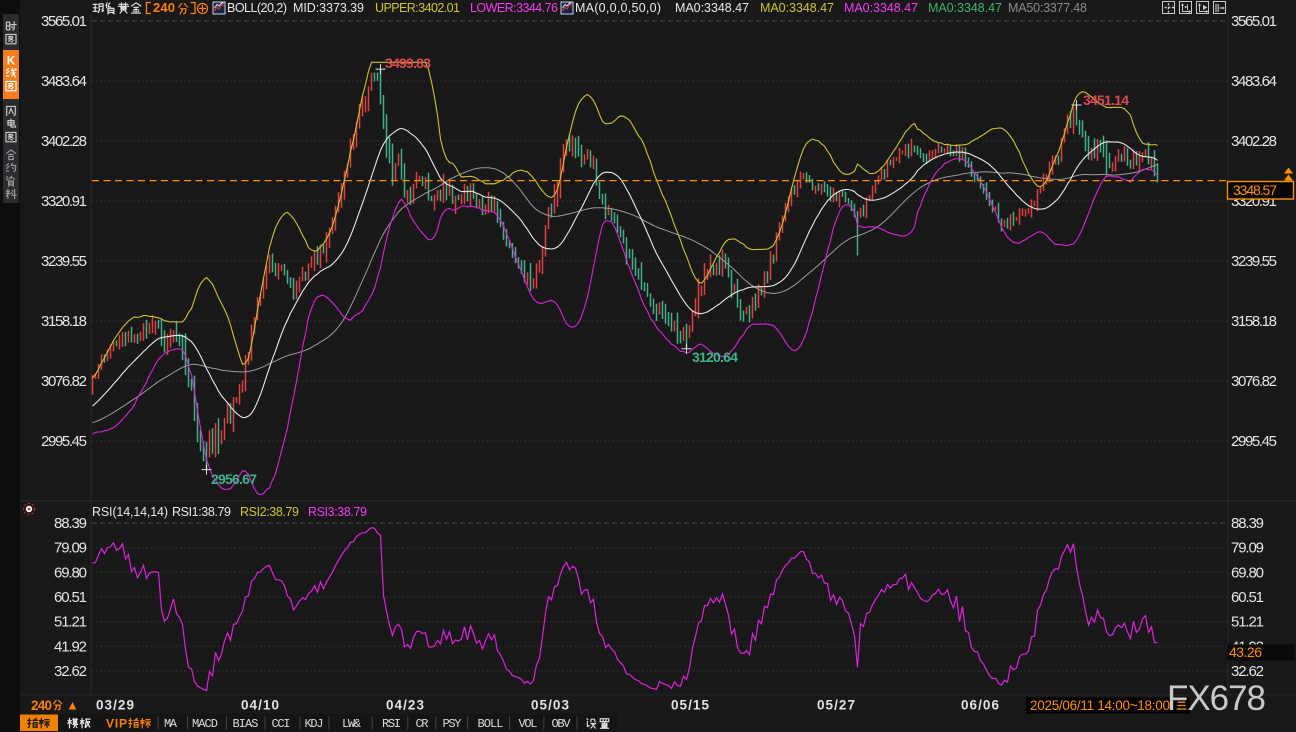 The image size is (1296, 732). What do you see at coordinates (269, 512) in the screenshot?
I see `svg-text: RSI2:38.79` at bounding box center [269, 512].